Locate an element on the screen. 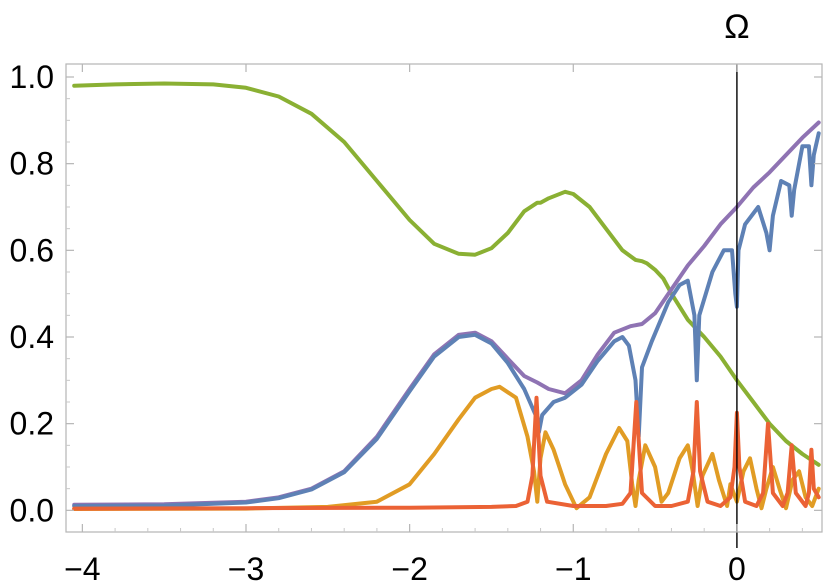 Image resolution: width=830 pixels, height=588 pixels. y-tick-label: 0.6 is located at coordinates (32, 250).